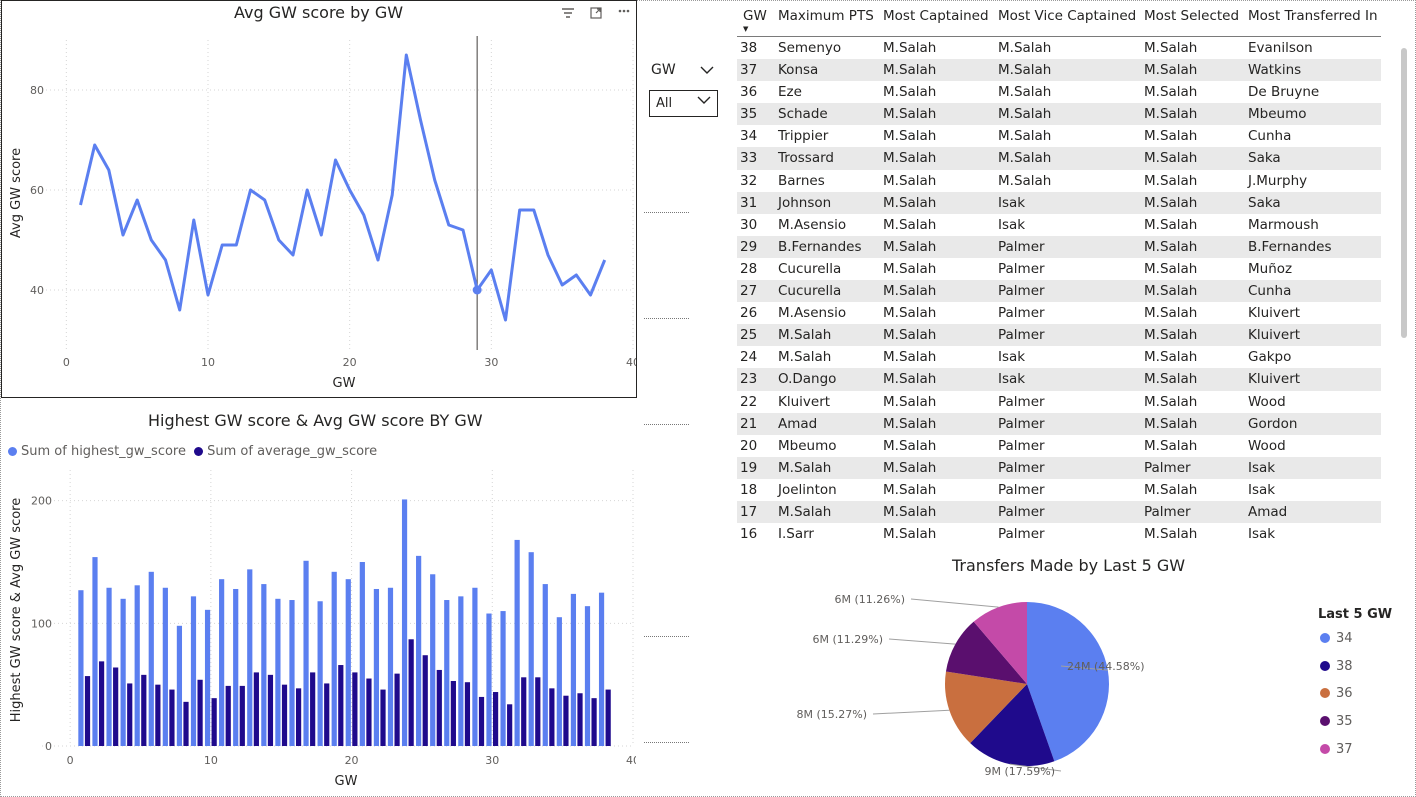 The width and height of the screenshot is (1416, 797). Describe the element at coordinates (954, 603) in the screenshot. I see `data-label-leader` at that location.